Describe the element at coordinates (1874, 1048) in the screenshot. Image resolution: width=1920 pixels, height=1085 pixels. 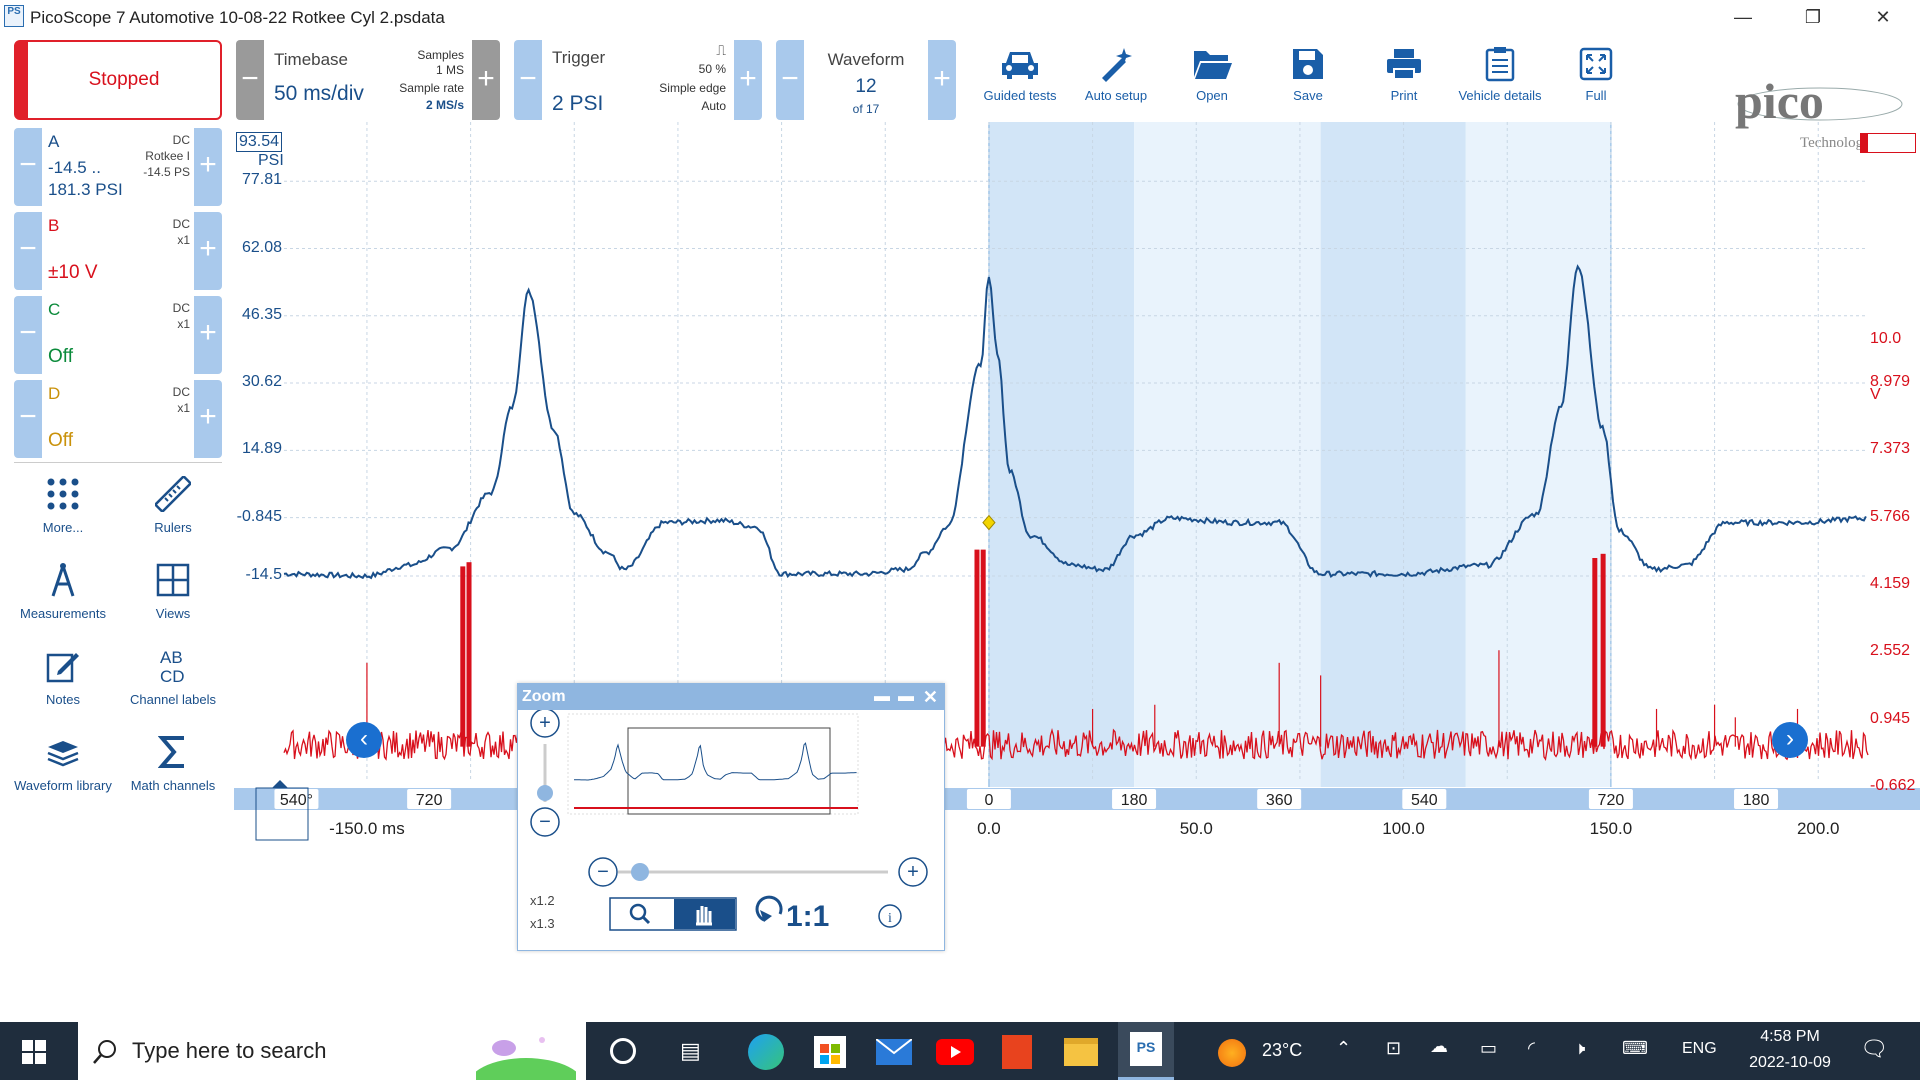
I see `notifications-icon: 🗨` at that location.